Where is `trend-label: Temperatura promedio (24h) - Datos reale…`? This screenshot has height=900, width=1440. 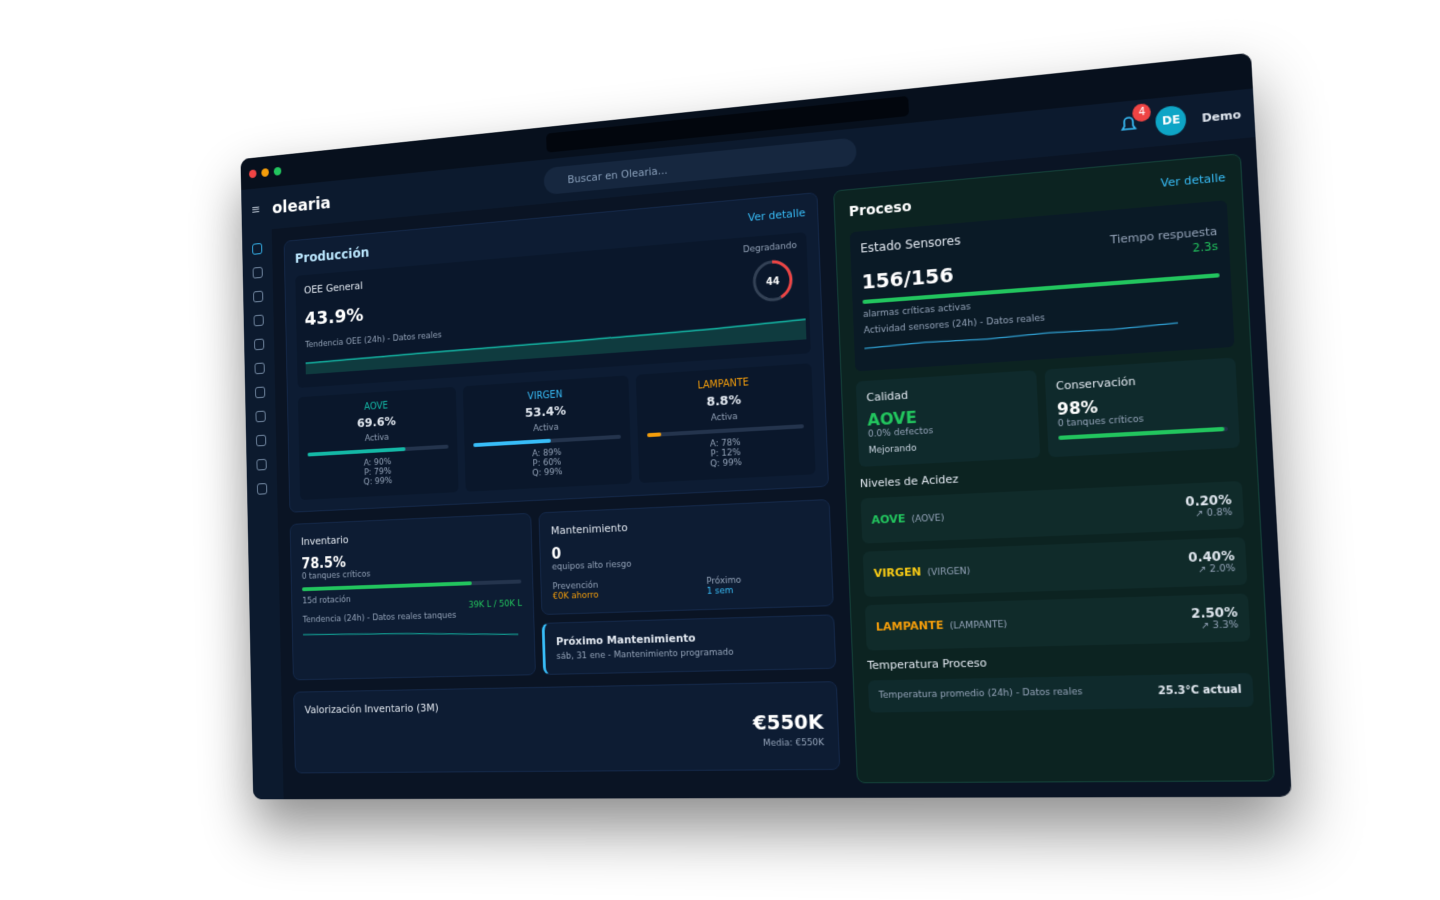
trend-label: Temperatura promedio (24h) - Datos reale… is located at coordinates (980, 694).